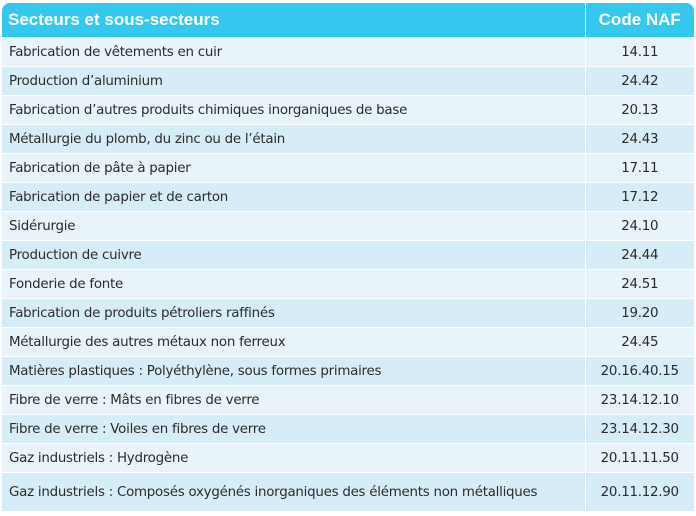 The height and width of the screenshot is (516, 696). Describe the element at coordinates (294, 197) in the screenshot. I see `sector-cell: Fabrication de papier et de carton` at that location.